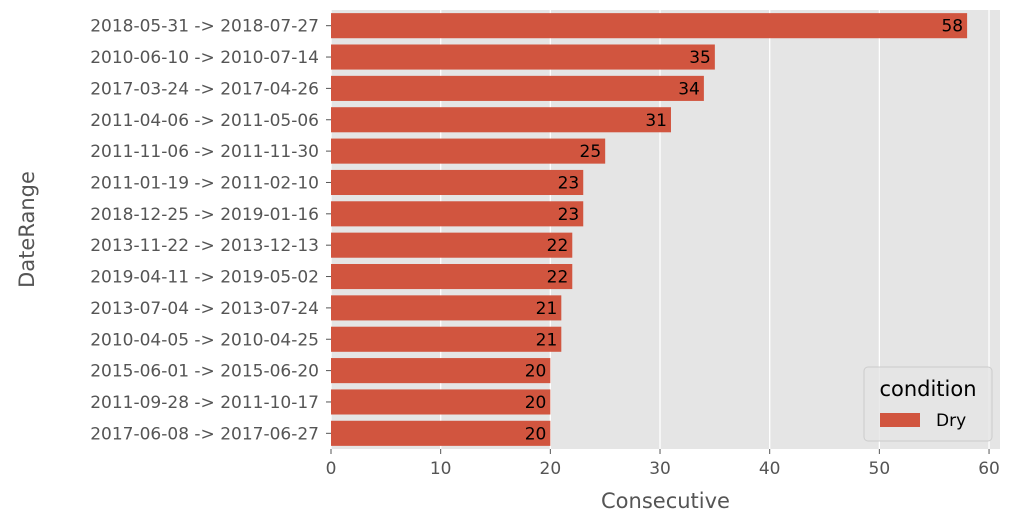  Describe the element at coordinates (656, 121) in the screenshot. I see `bar-value-label-3: 31` at that location.